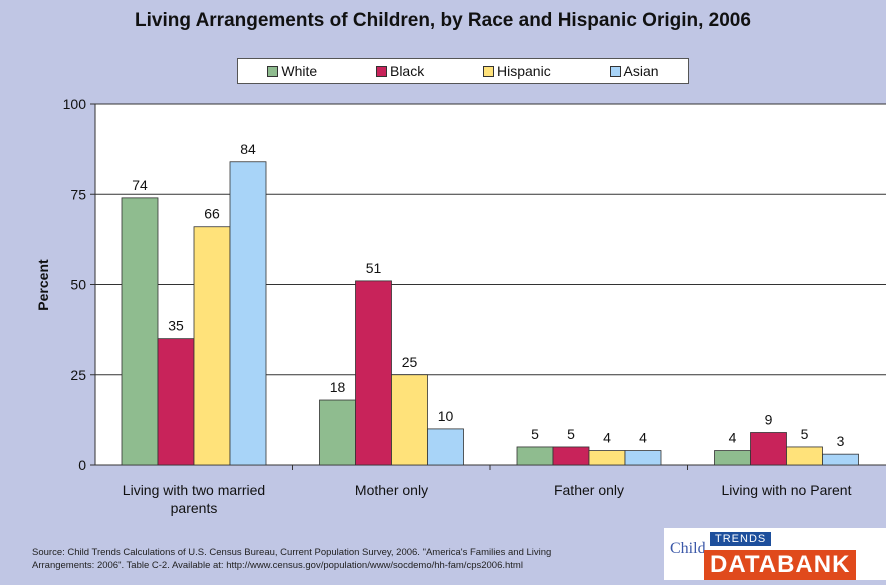 The image size is (886, 585). What do you see at coordinates (643, 438) in the screenshot?
I see `data-label-asian-2: 4` at bounding box center [643, 438].